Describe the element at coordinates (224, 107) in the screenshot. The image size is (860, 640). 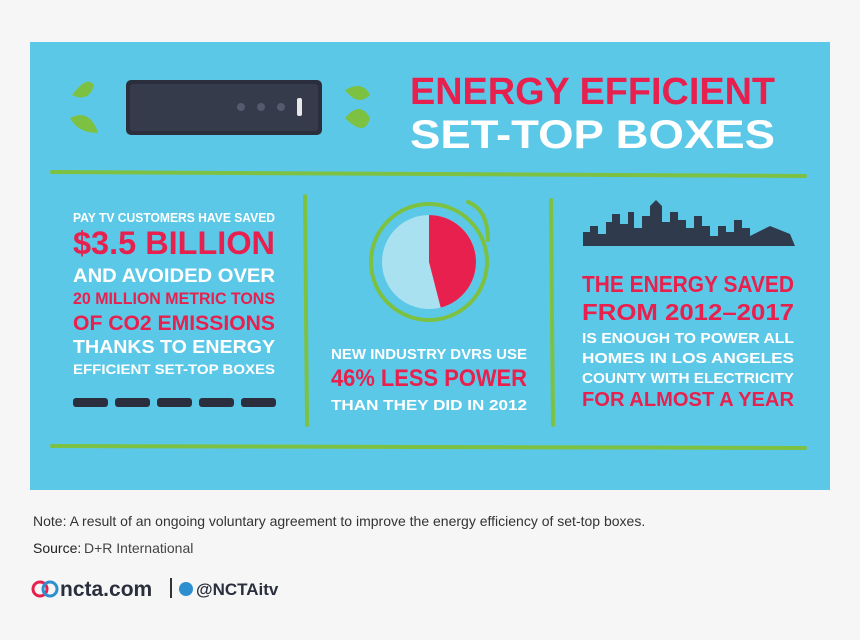
I see `set-top-box` at that location.